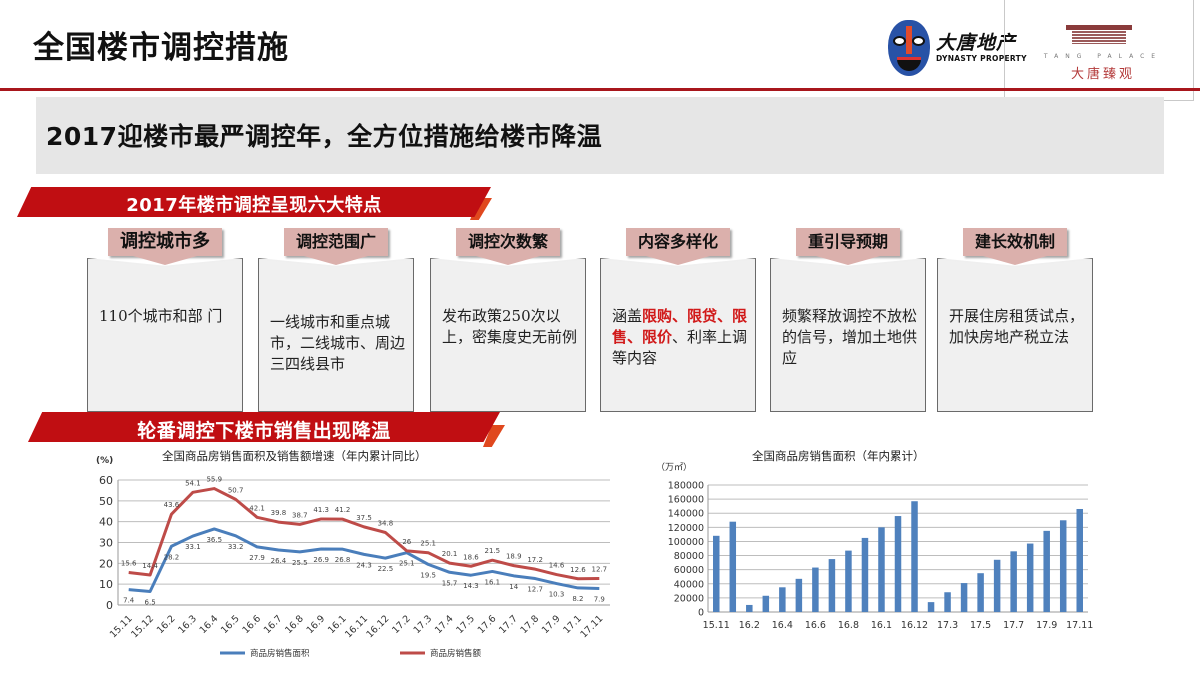 The width and height of the screenshot is (1200, 676). I want to click on data-label: 18.9, so click(514, 557).